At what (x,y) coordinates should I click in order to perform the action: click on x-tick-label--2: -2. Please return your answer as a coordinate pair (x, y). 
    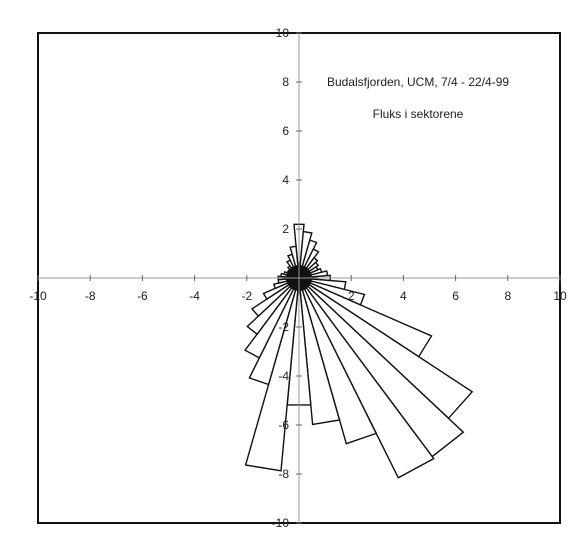
    Looking at the image, I should click on (246, 296).